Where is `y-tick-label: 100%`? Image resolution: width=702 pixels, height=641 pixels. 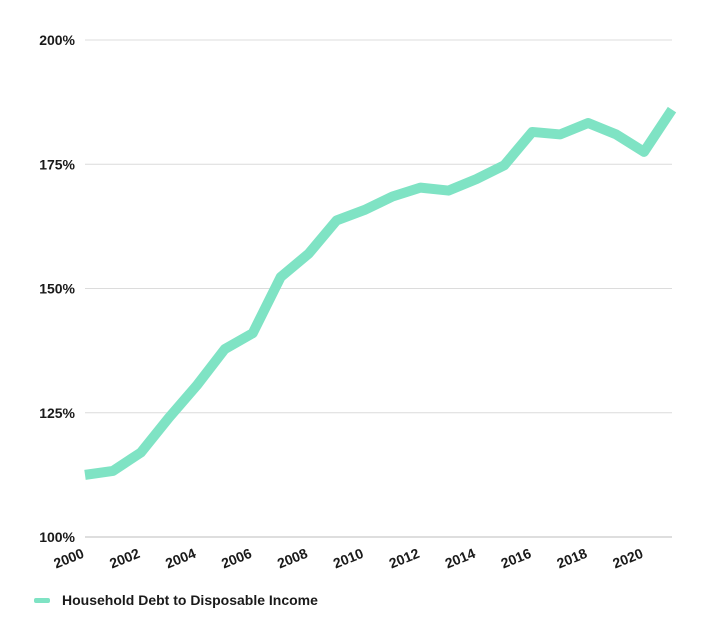 y-tick-label: 100% is located at coordinates (57, 537).